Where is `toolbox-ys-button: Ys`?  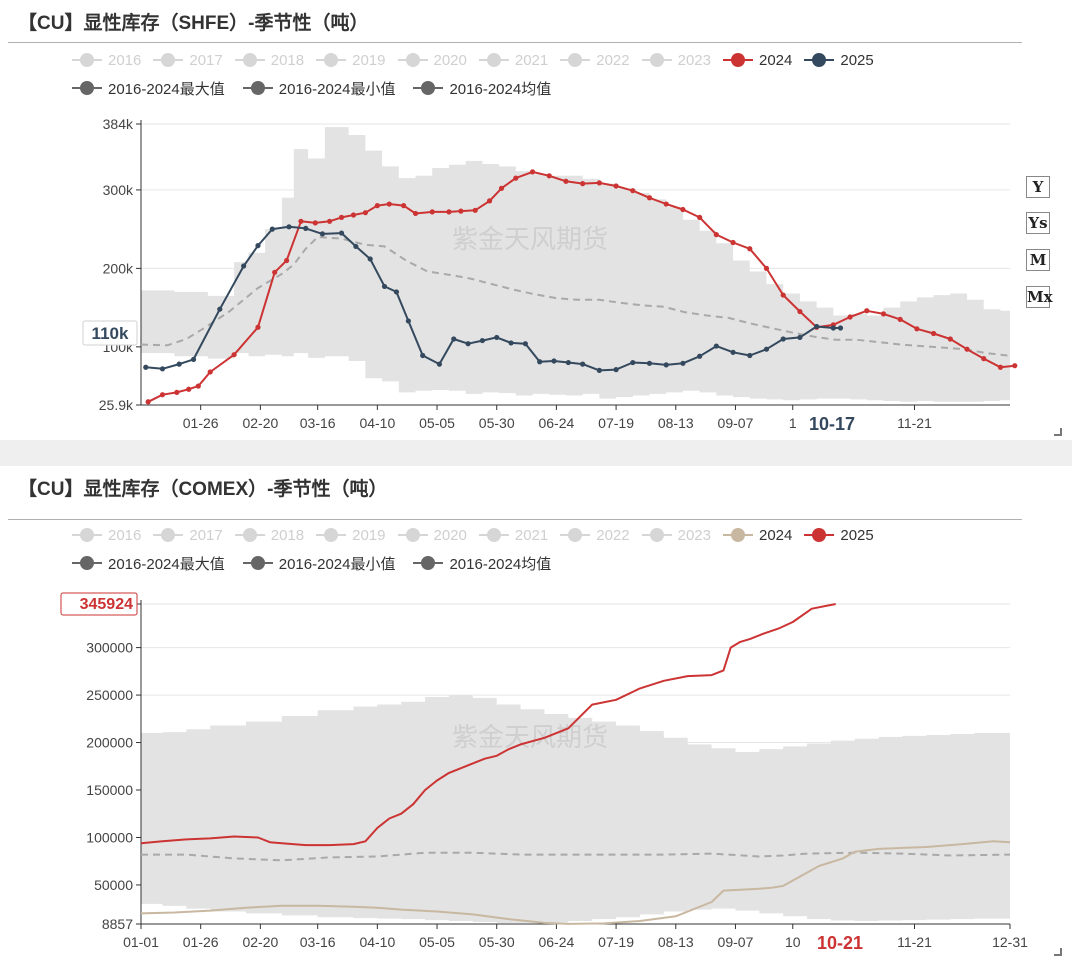
toolbox-ys-button: Ys is located at coordinates (1038, 223).